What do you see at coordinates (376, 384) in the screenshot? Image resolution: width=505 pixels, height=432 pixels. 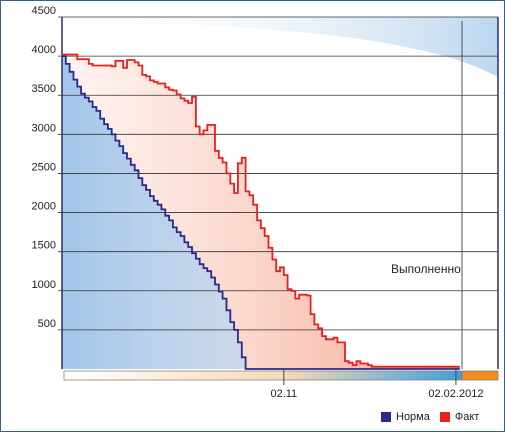 I see `x-tick-labels: 02.11 02.02.2012` at bounding box center [376, 384].